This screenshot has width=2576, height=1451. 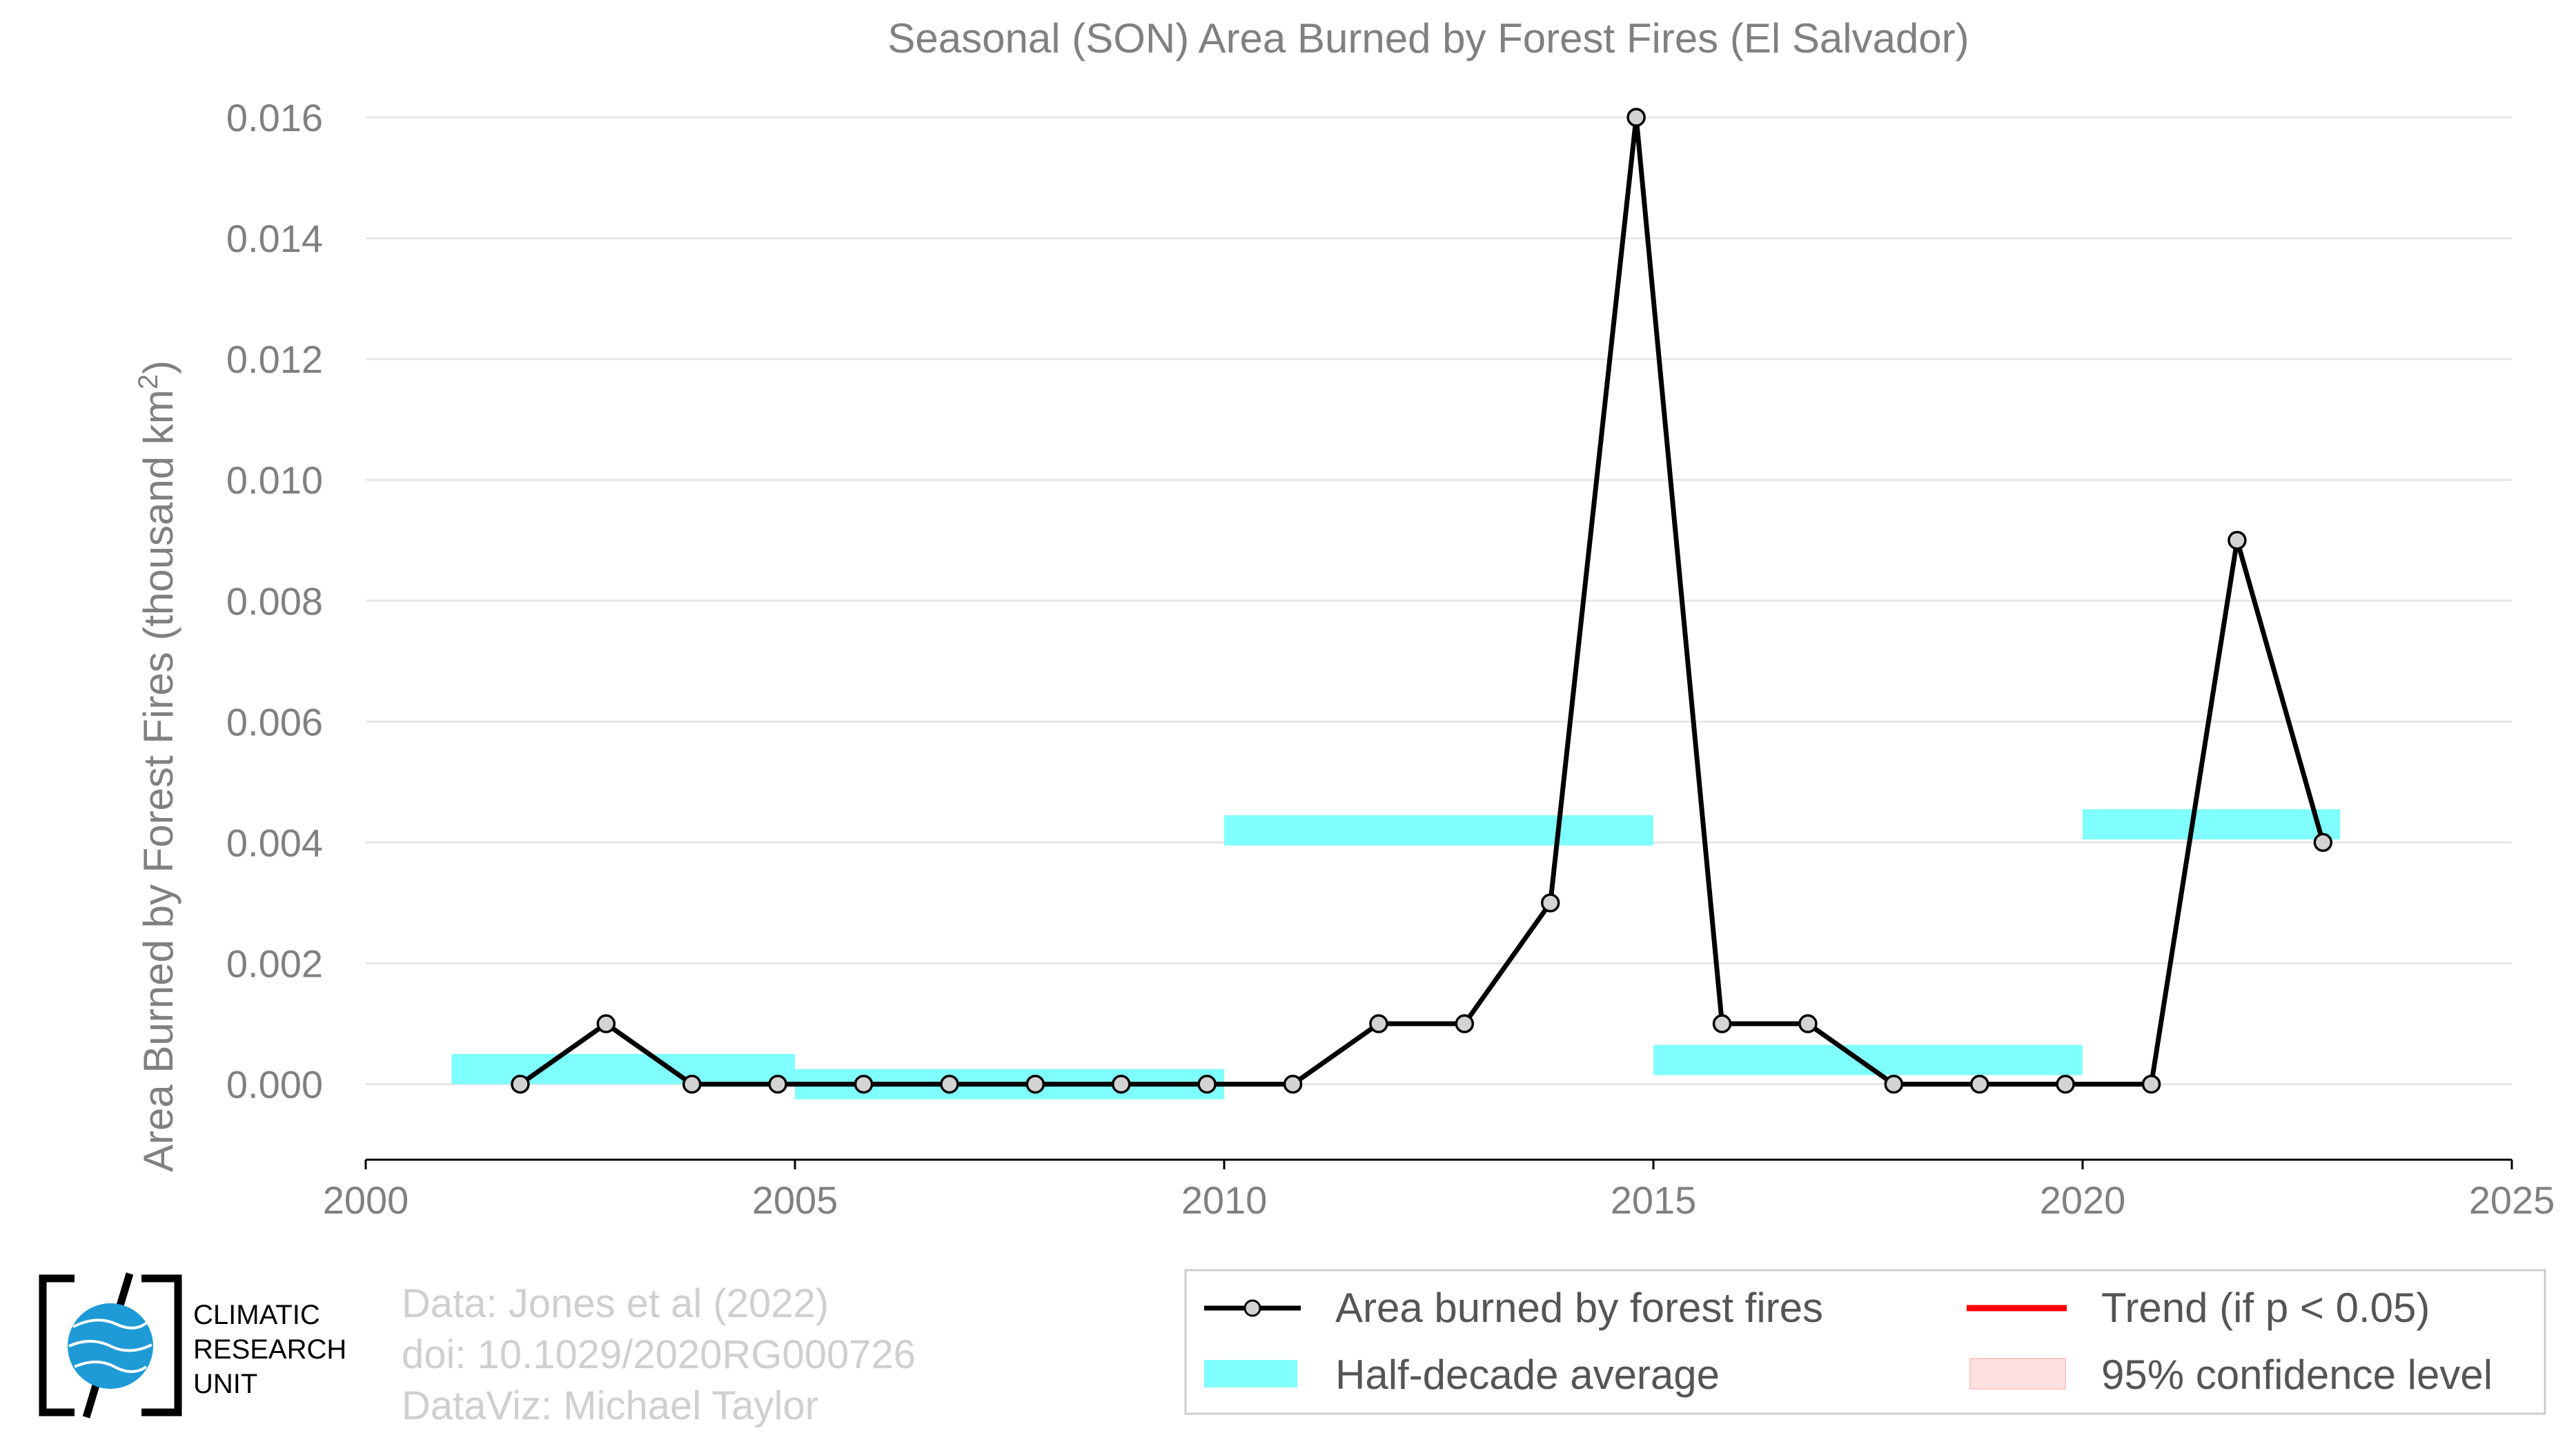 What do you see at coordinates (1654, 1200) in the screenshot?
I see `x-tick-label: 2015` at bounding box center [1654, 1200].